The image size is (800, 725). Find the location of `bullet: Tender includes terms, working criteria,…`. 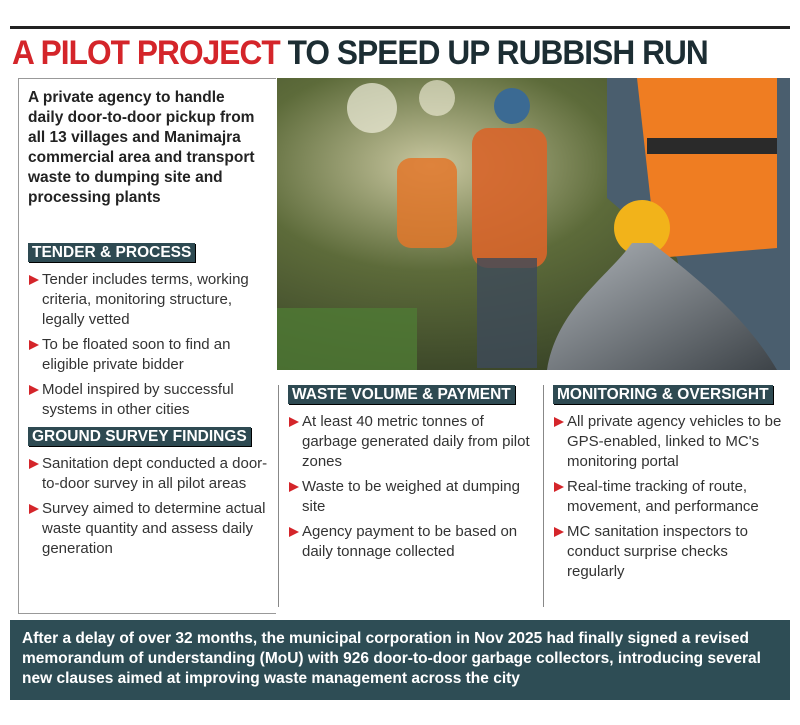

bullet: Tender includes terms, working criteria,… is located at coordinates (148, 300).